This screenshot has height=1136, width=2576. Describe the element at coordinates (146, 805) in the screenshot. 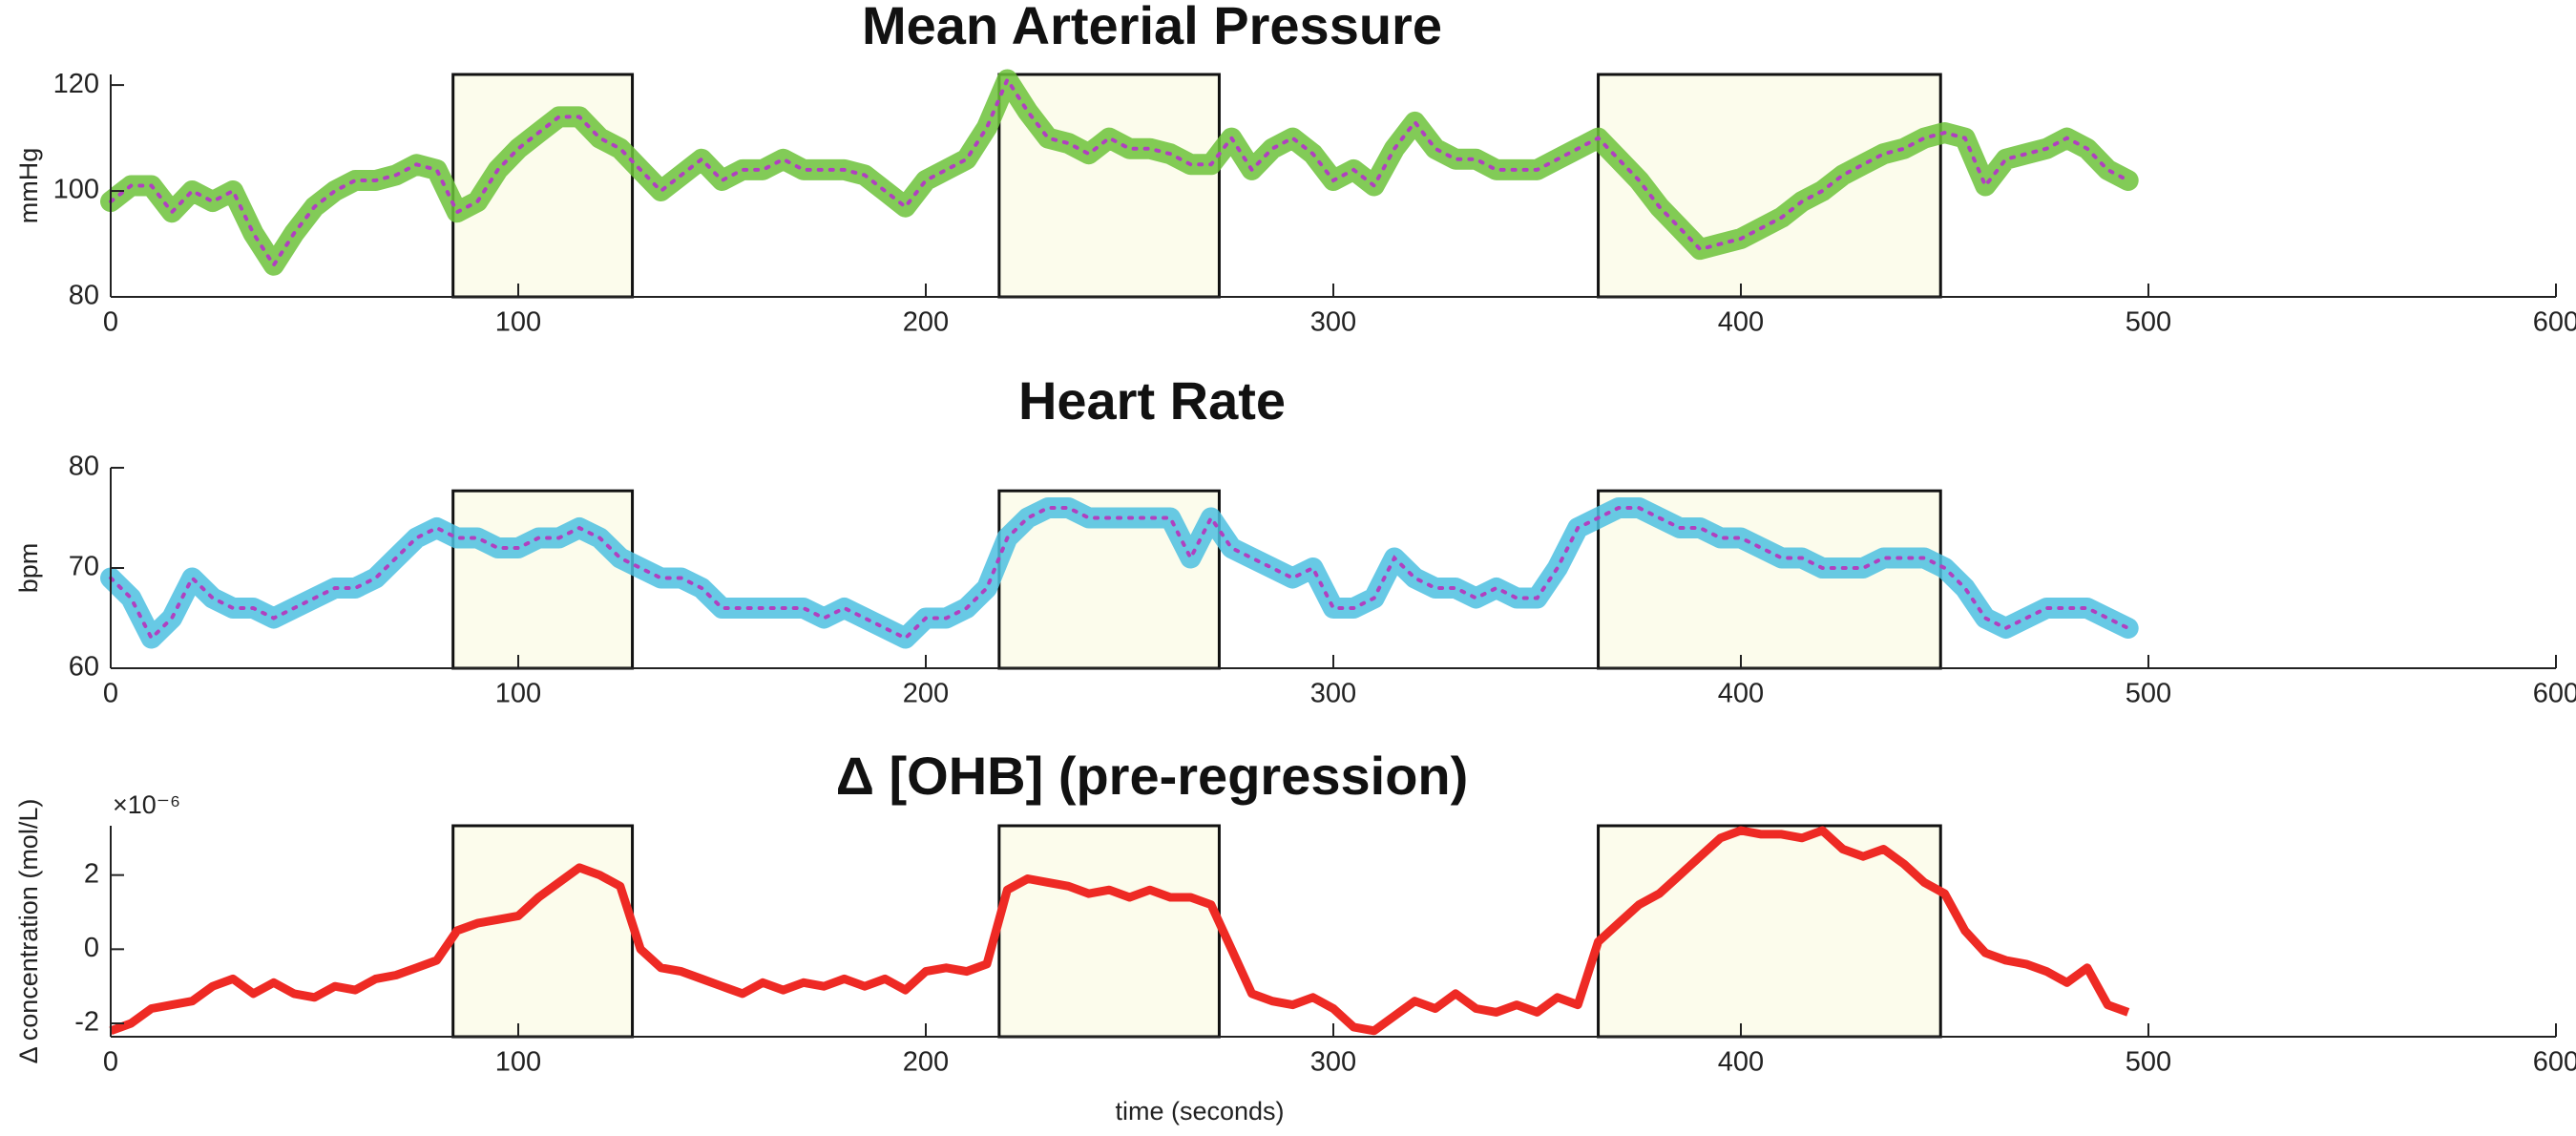

I see `y-multiplier: ×10⁻⁶` at that location.